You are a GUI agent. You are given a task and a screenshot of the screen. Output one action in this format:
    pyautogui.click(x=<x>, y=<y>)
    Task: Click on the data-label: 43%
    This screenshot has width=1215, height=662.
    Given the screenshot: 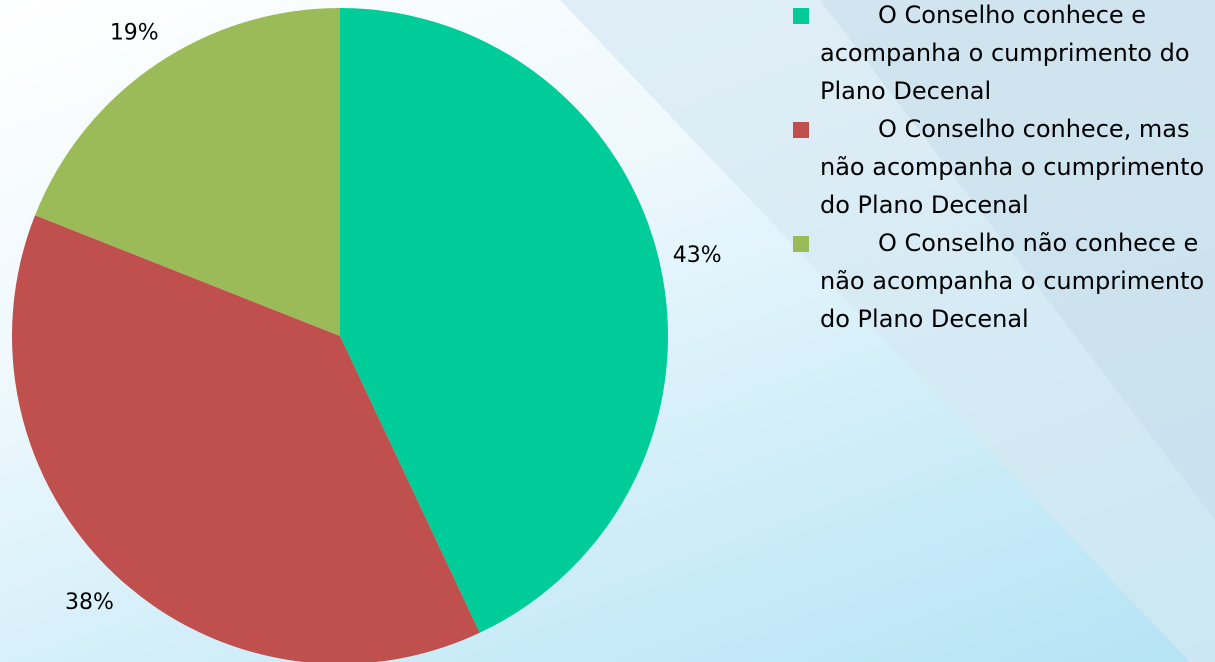 What is the action you would take?
    pyautogui.click(x=697, y=255)
    